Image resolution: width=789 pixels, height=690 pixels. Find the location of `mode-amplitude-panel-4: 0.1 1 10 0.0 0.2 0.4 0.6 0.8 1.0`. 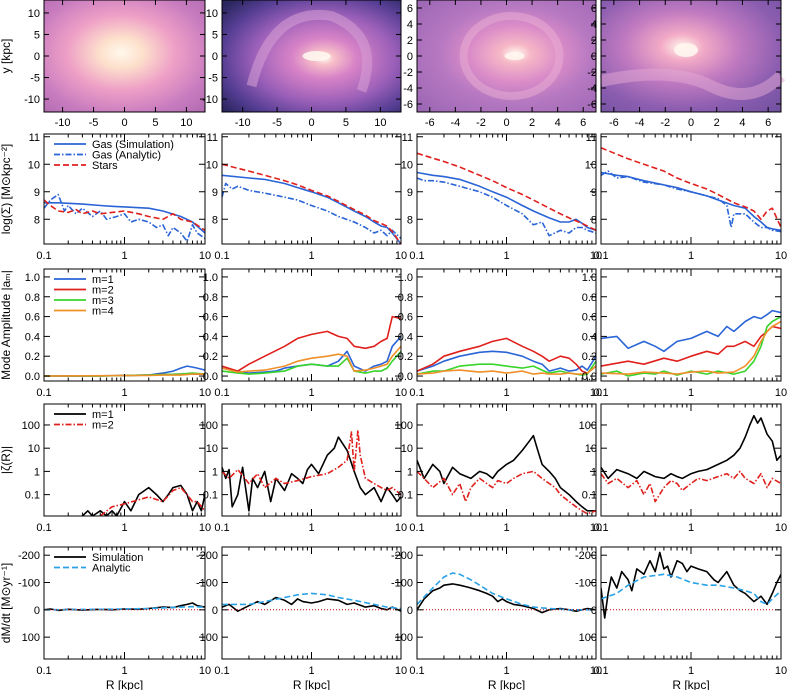

mode-amplitude-panel-4: 0.1 1 10 0.0 0.2 0.4 0.6 0.8 1.0 is located at coordinates (684, 333).